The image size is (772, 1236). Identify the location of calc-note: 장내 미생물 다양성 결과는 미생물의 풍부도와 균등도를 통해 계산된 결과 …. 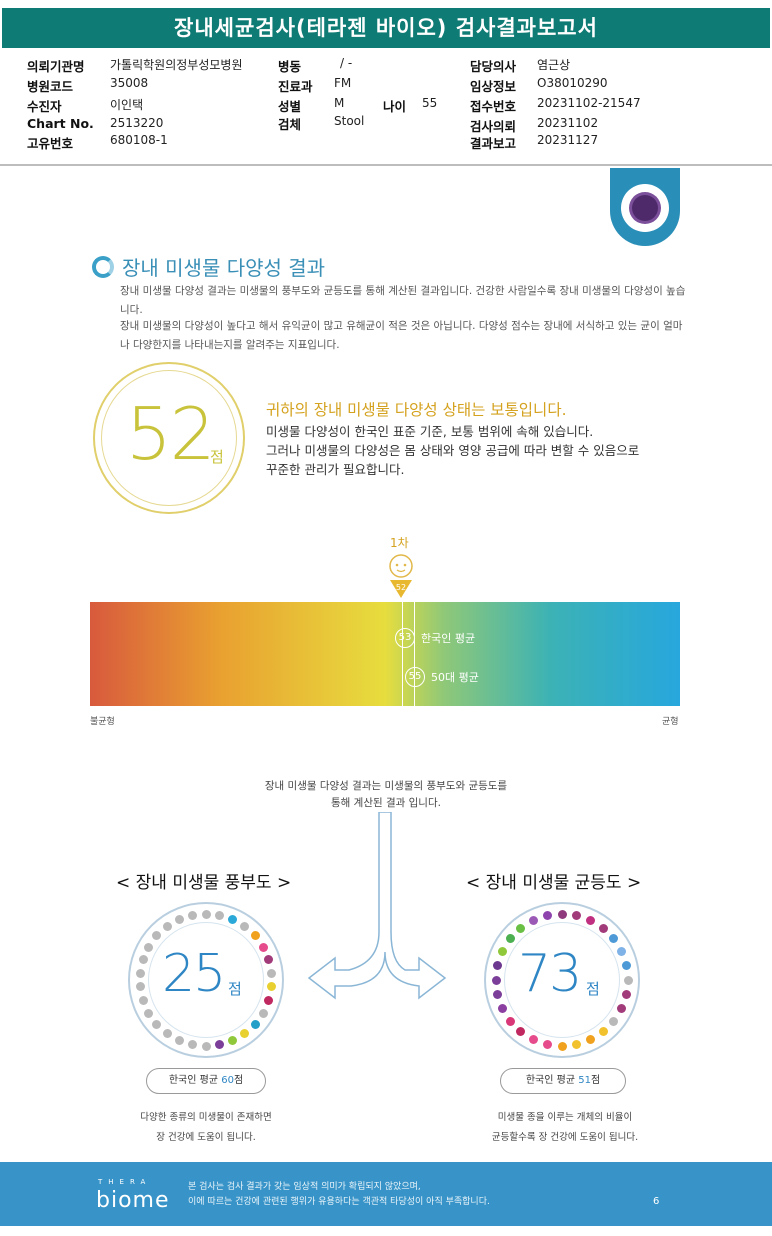
(386, 795).